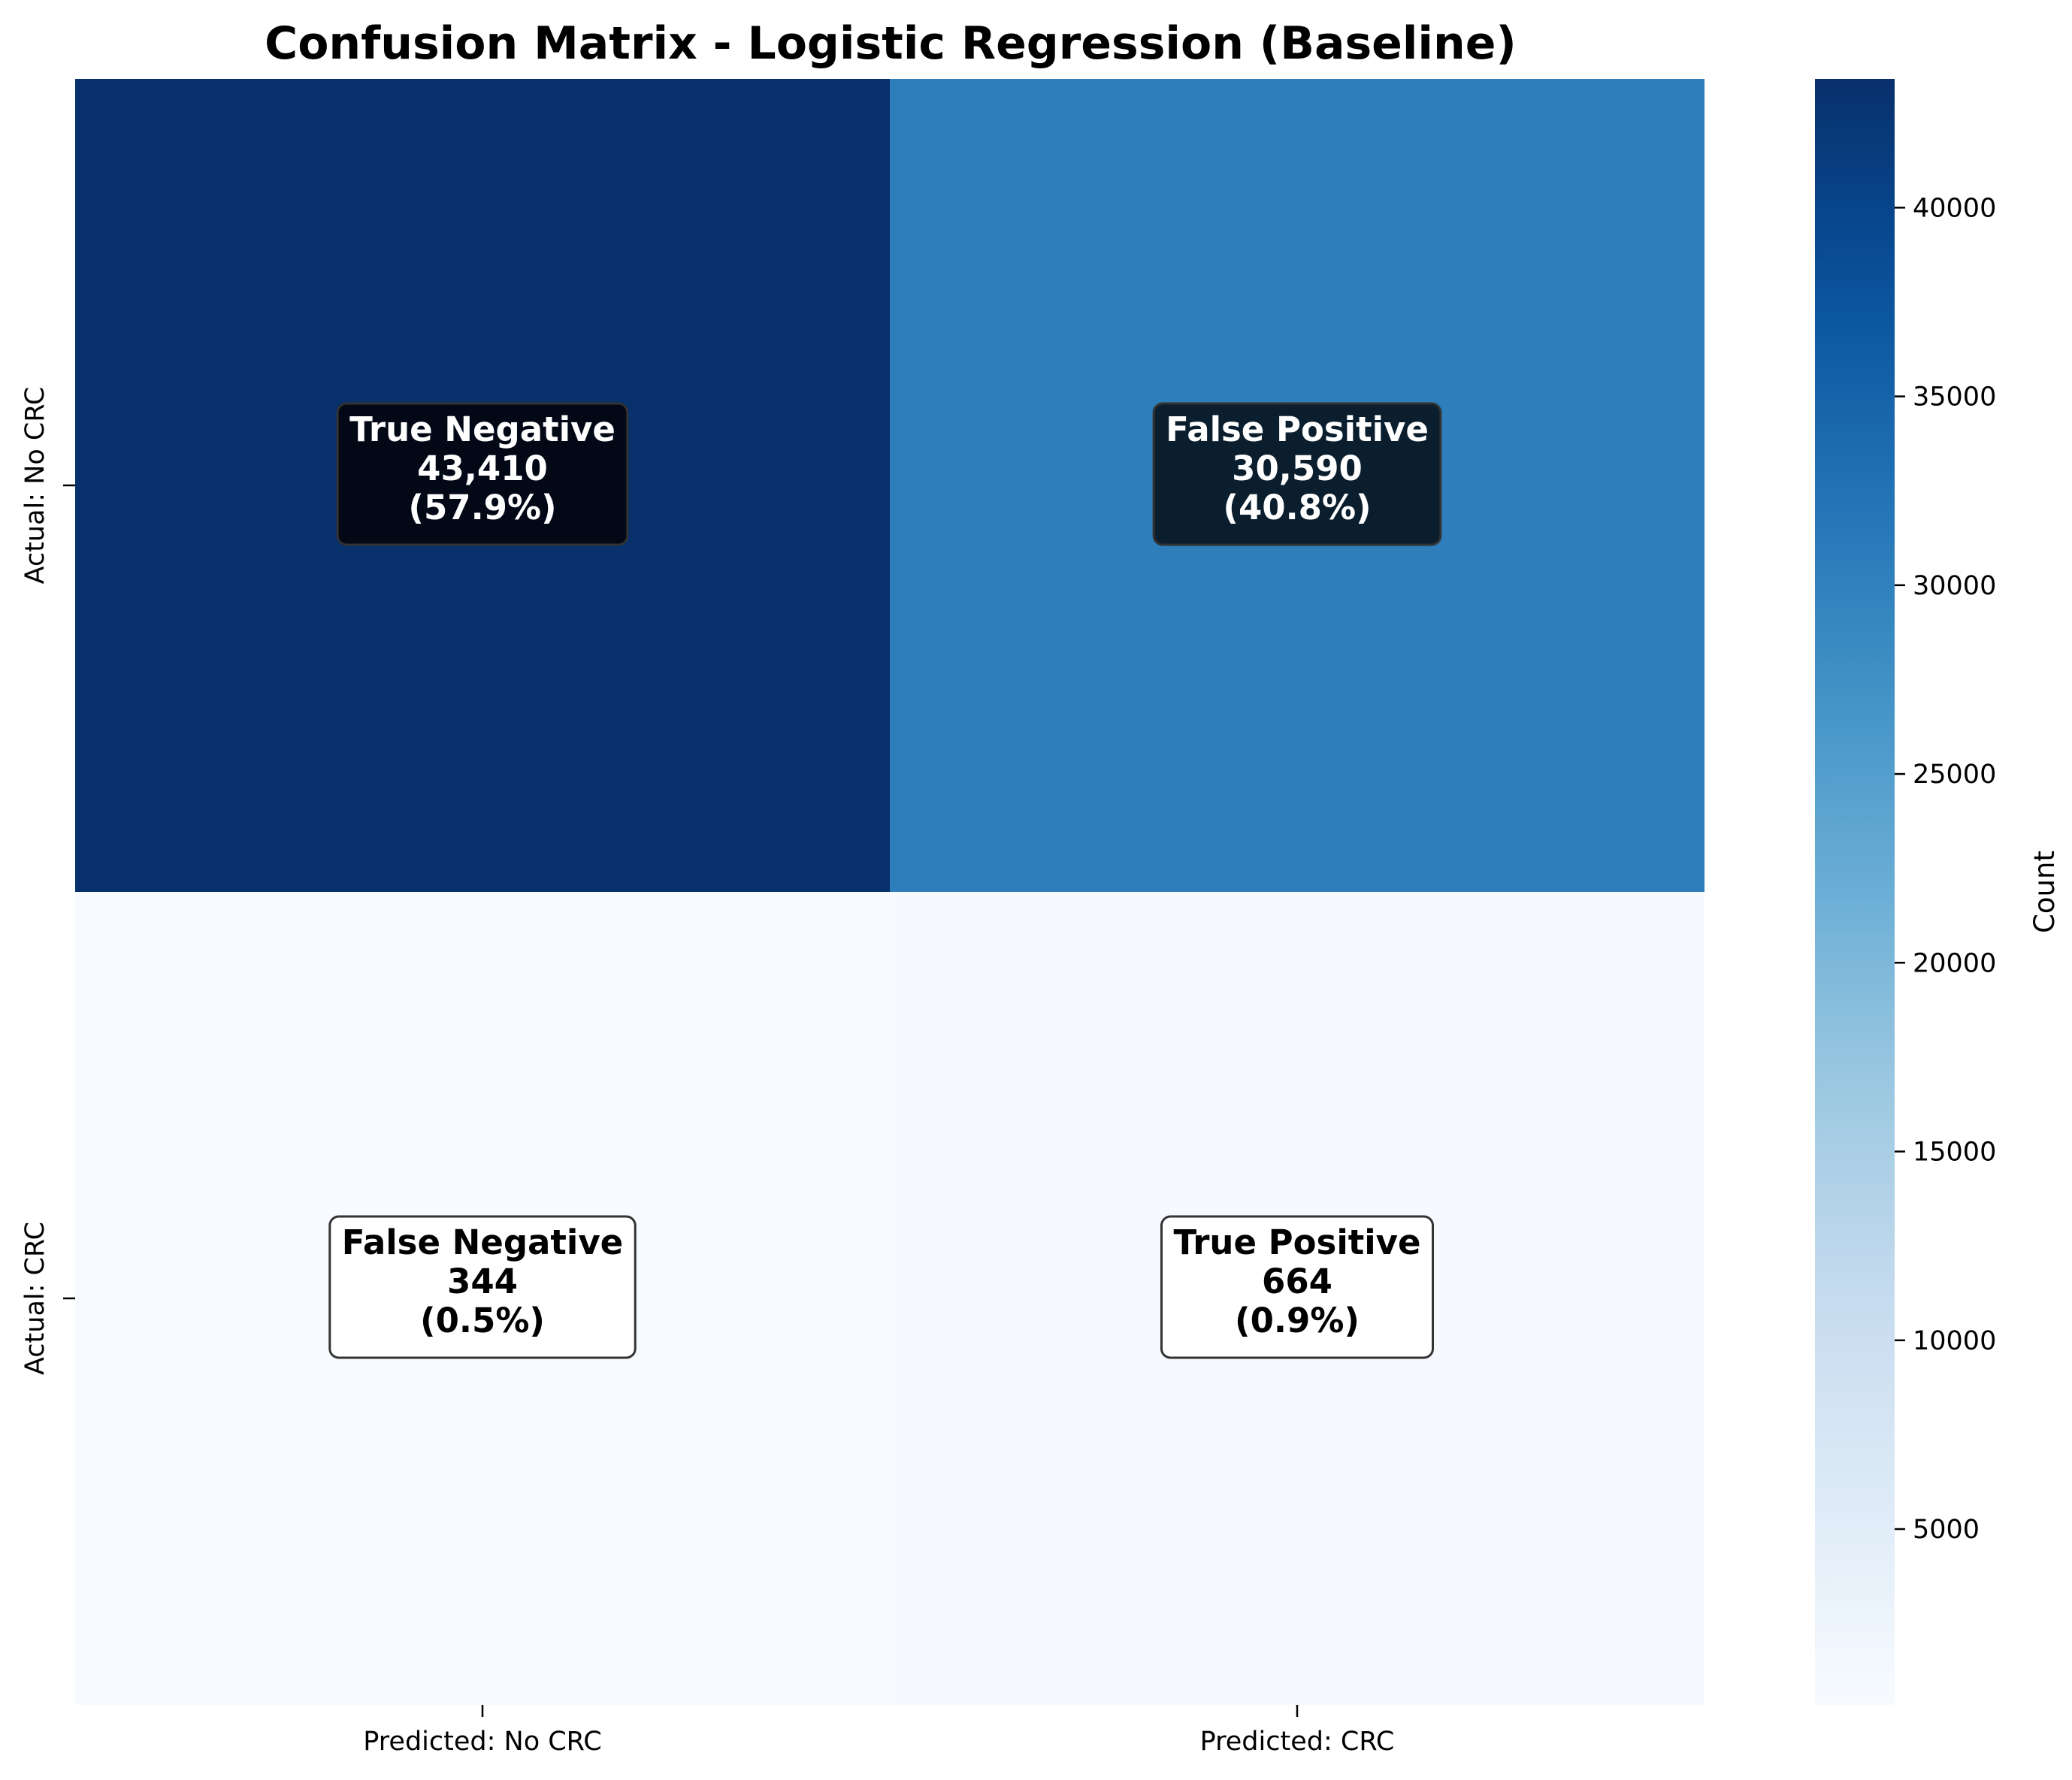 The height and width of the screenshot is (1780, 2072). I want to click on colorbar-tick-label: 5000, so click(1946, 1530).